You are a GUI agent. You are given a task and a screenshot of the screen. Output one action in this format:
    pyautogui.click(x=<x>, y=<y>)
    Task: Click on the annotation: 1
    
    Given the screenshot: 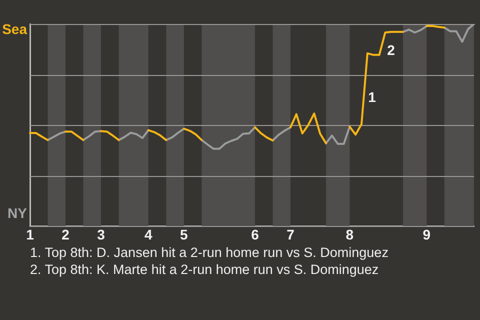 What is the action you would take?
    pyautogui.click(x=372, y=96)
    